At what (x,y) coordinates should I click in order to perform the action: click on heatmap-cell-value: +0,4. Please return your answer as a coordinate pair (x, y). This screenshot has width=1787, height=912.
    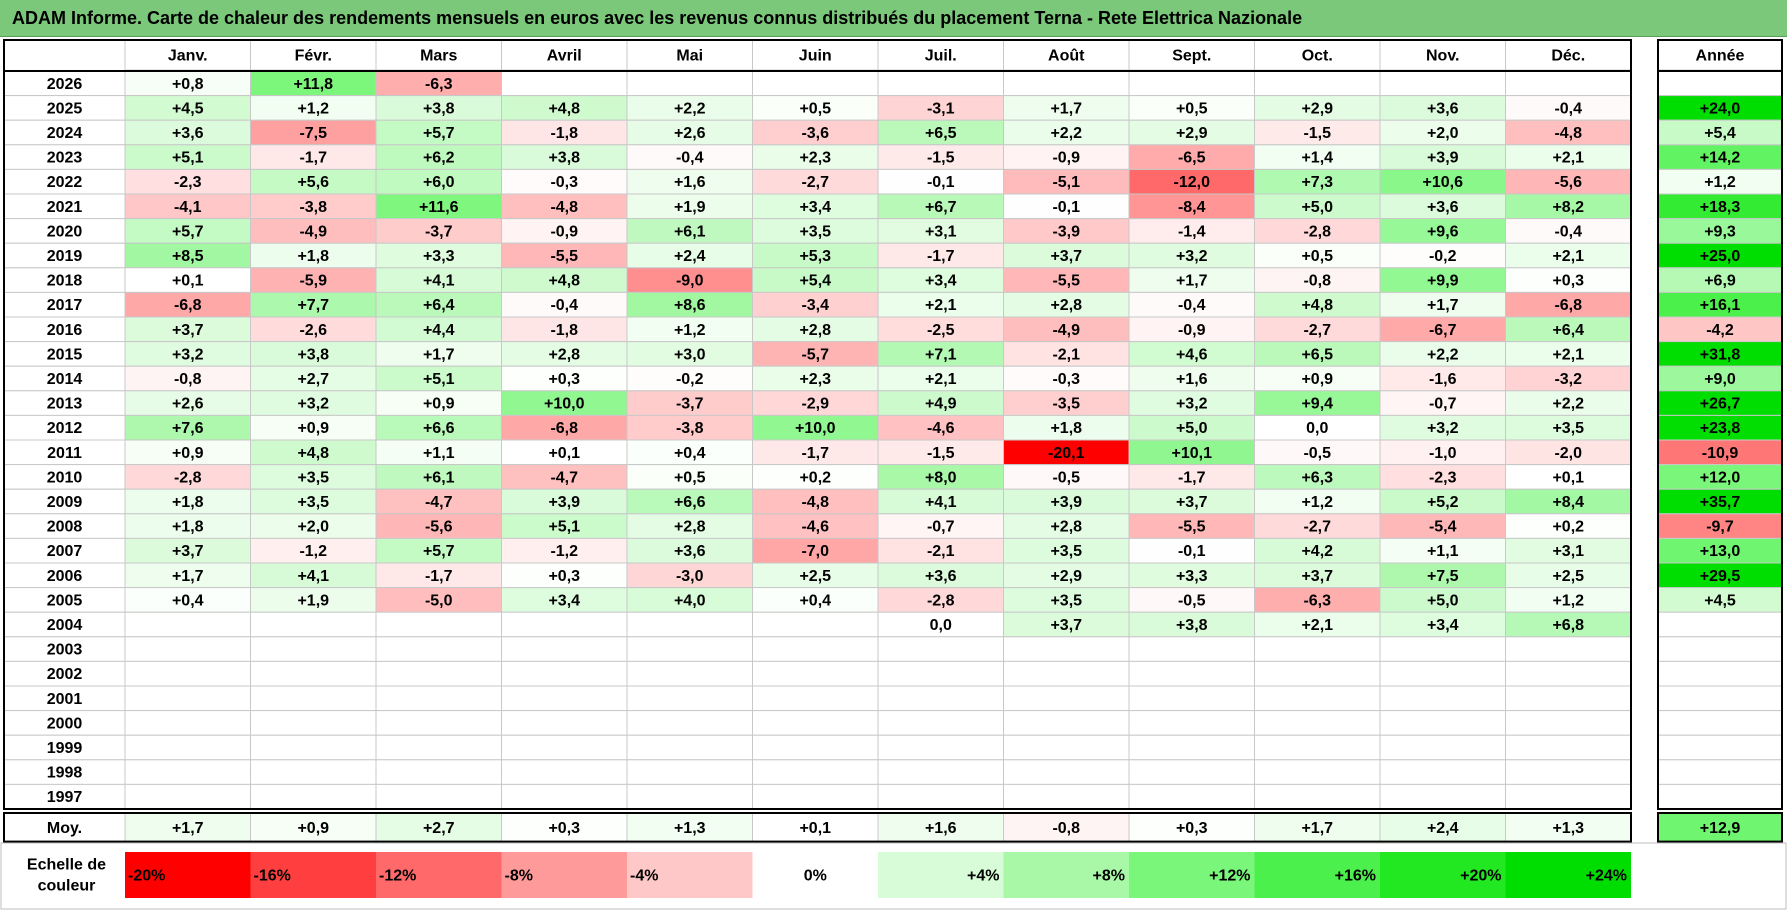
    Looking at the image, I should click on (815, 600).